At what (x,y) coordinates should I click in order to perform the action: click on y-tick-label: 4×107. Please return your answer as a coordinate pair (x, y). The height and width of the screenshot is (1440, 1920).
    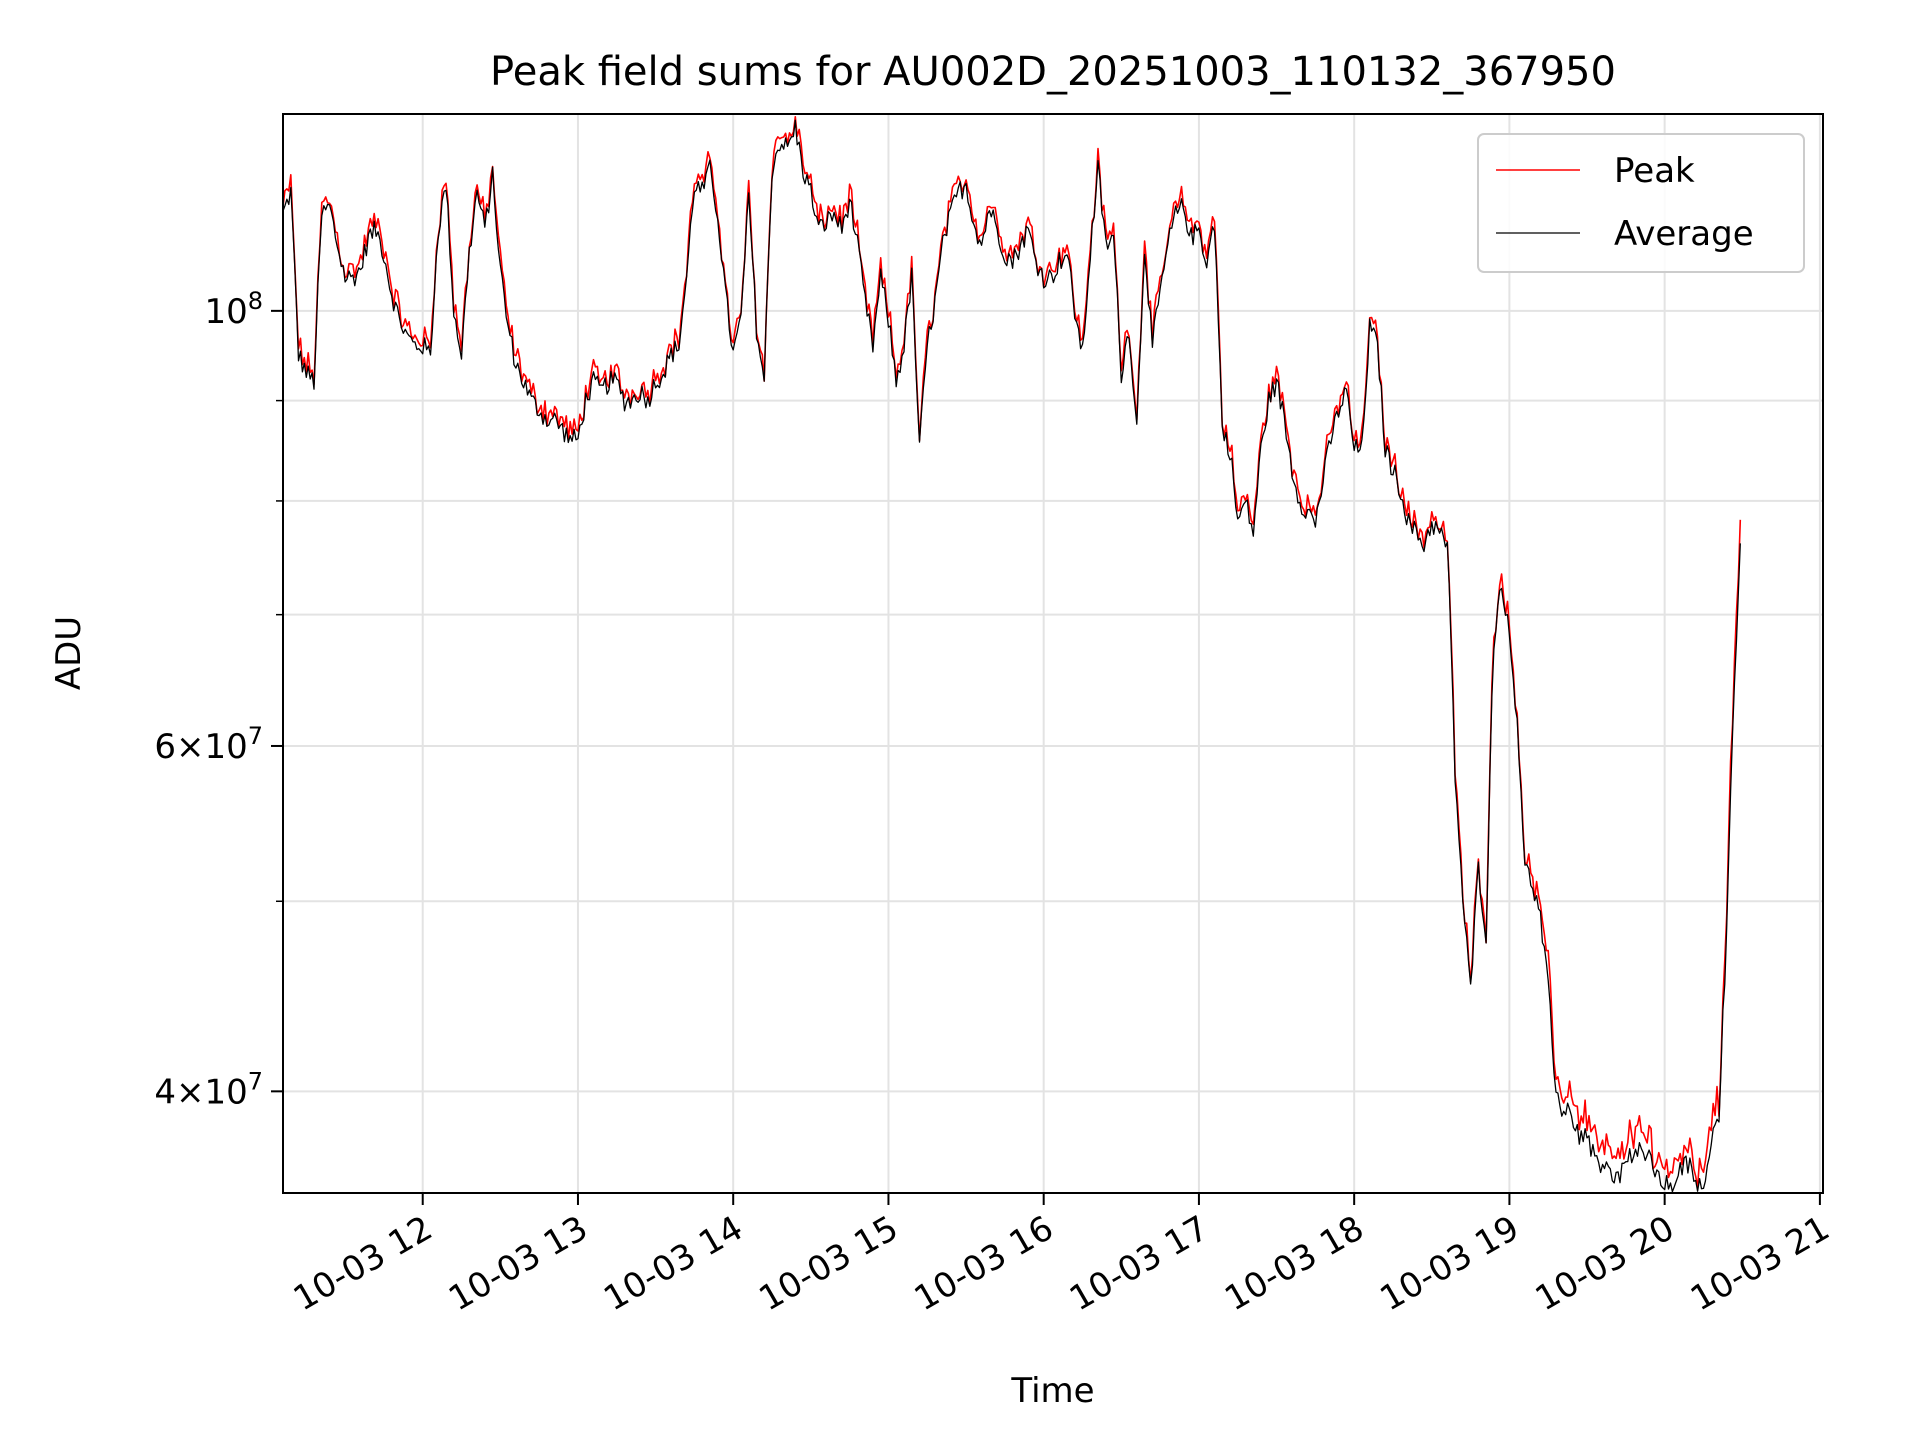
    Looking at the image, I should click on (208, 1089).